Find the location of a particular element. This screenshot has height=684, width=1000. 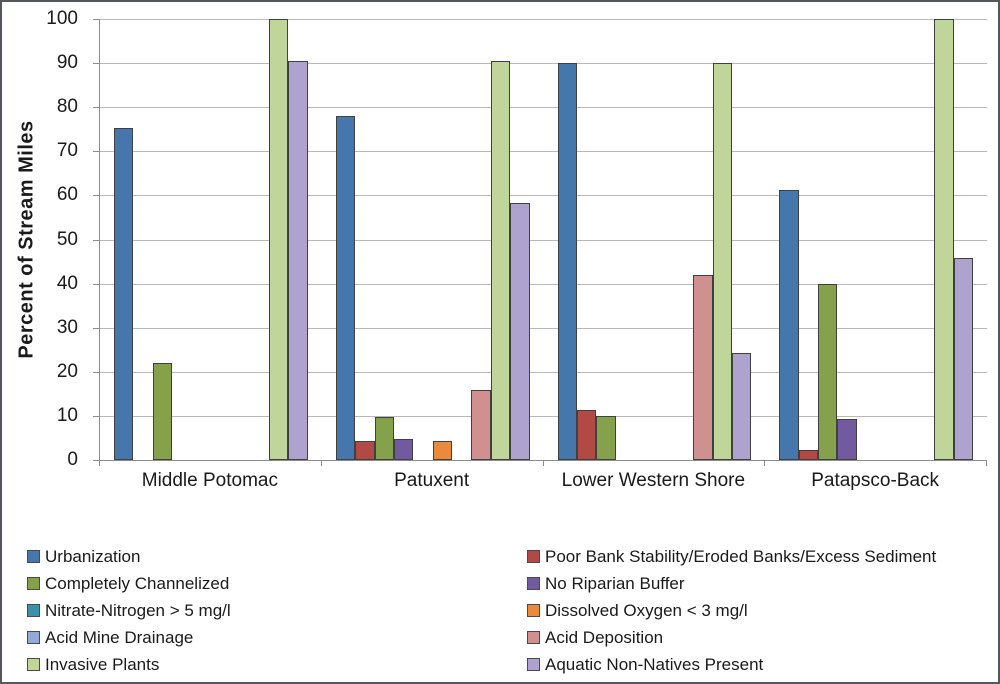

y-tick-label: 10 is located at coordinates (67, 415).